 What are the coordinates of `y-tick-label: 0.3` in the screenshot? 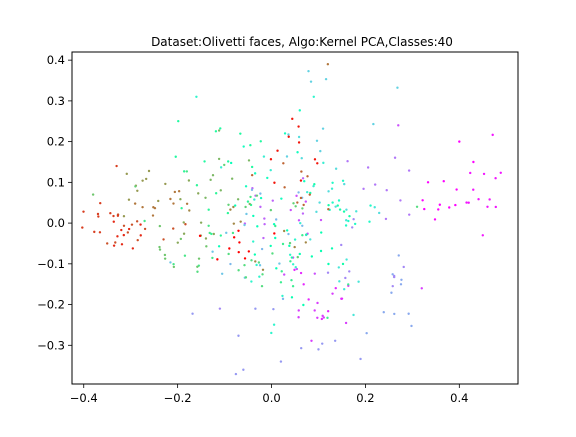 It's located at (56, 101).